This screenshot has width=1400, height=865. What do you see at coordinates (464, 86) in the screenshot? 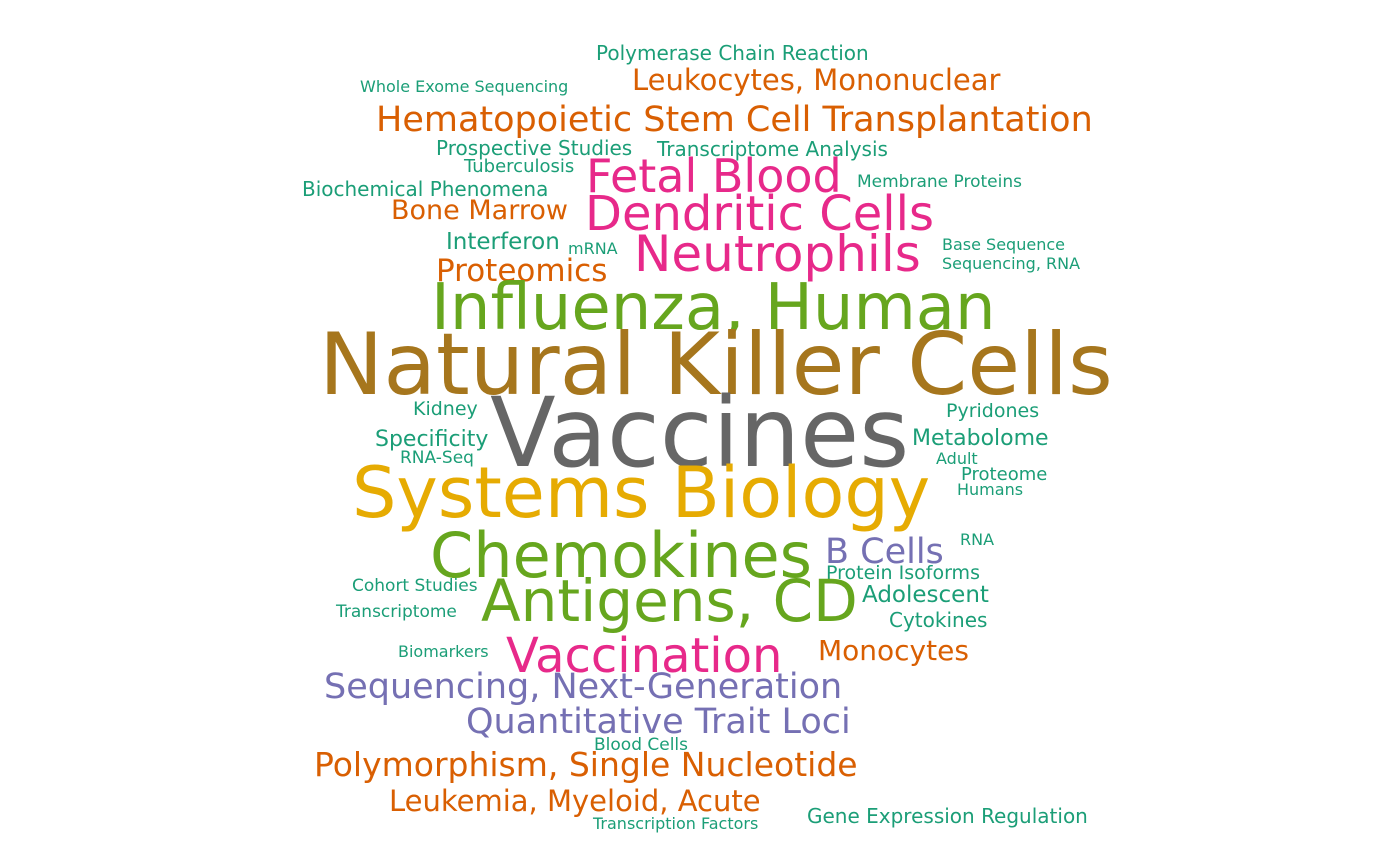
I see `word-whole-exome-sequencing: Whole Exome Sequencing` at bounding box center [464, 86].